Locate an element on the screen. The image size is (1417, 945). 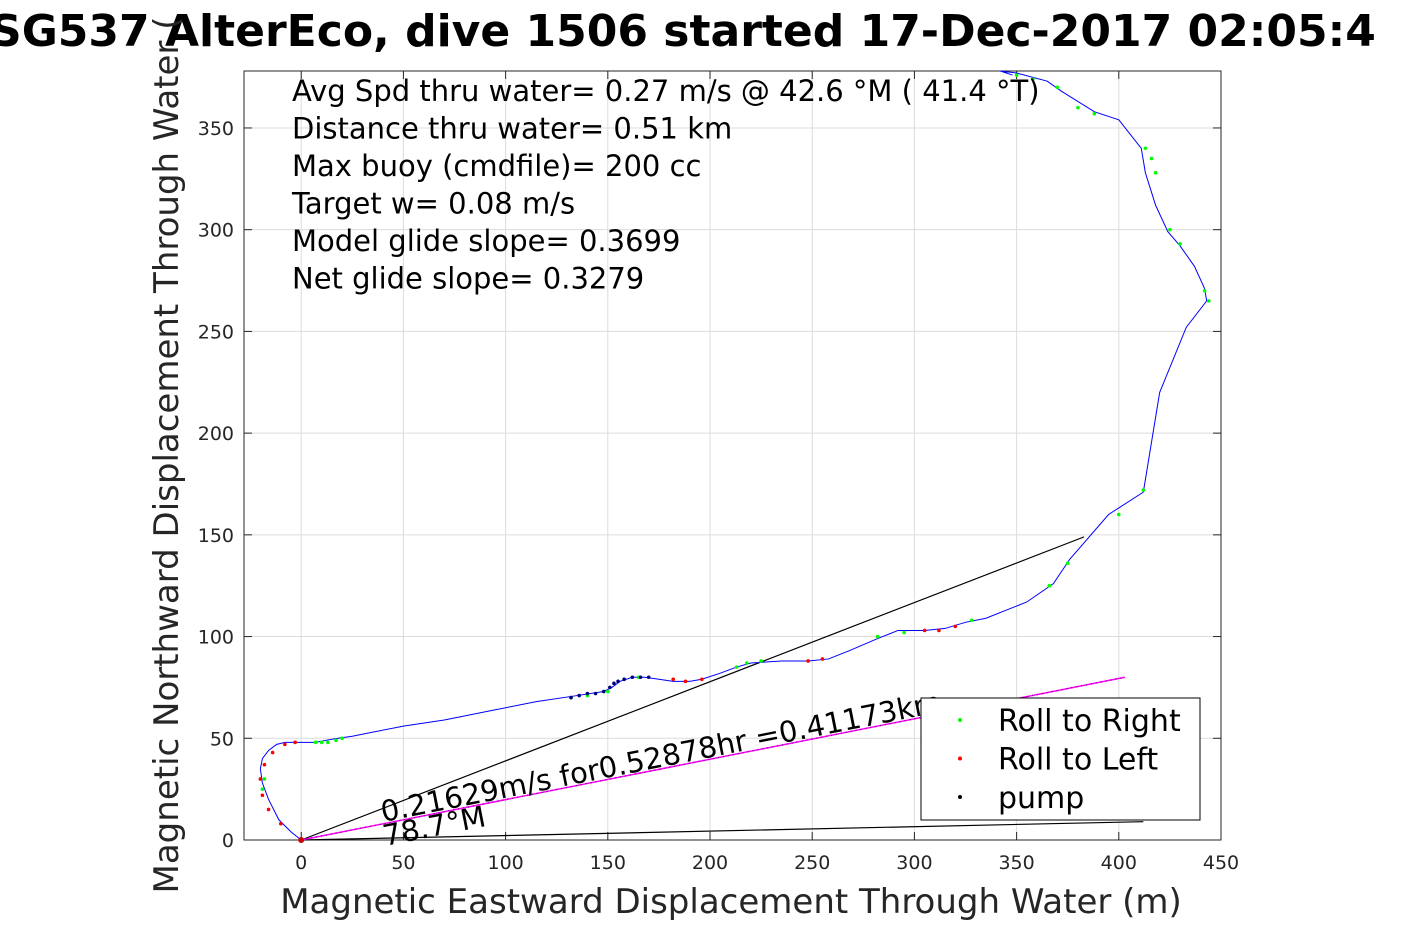
stat-line-4: Model glide slope= 0.3699 is located at coordinates (486, 241).